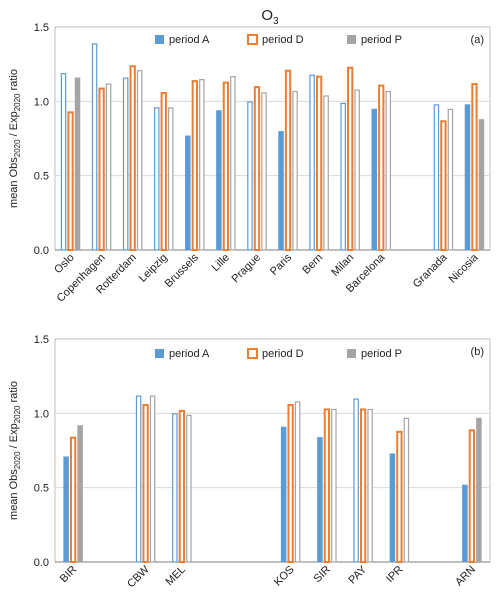 This screenshot has height=599, width=500. What do you see at coordinates (283, 40) in the screenshot?
I see `legend-label-D: period D` at bounding box center [283, 40].